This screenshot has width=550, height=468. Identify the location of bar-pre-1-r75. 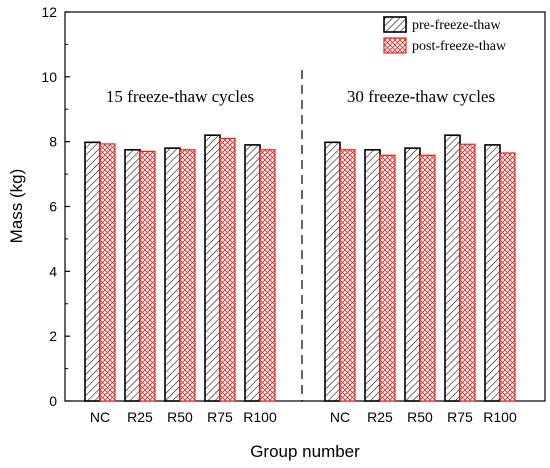
(452, 268).